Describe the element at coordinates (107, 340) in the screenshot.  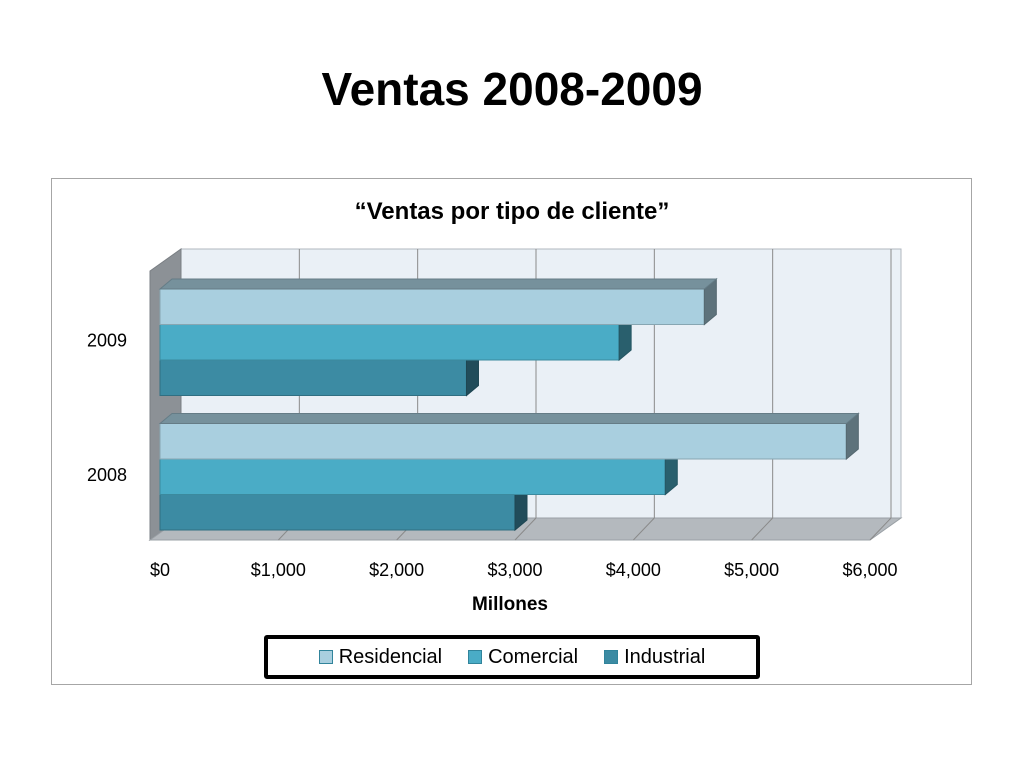
I see `y-tick-label: 2009` at that location.